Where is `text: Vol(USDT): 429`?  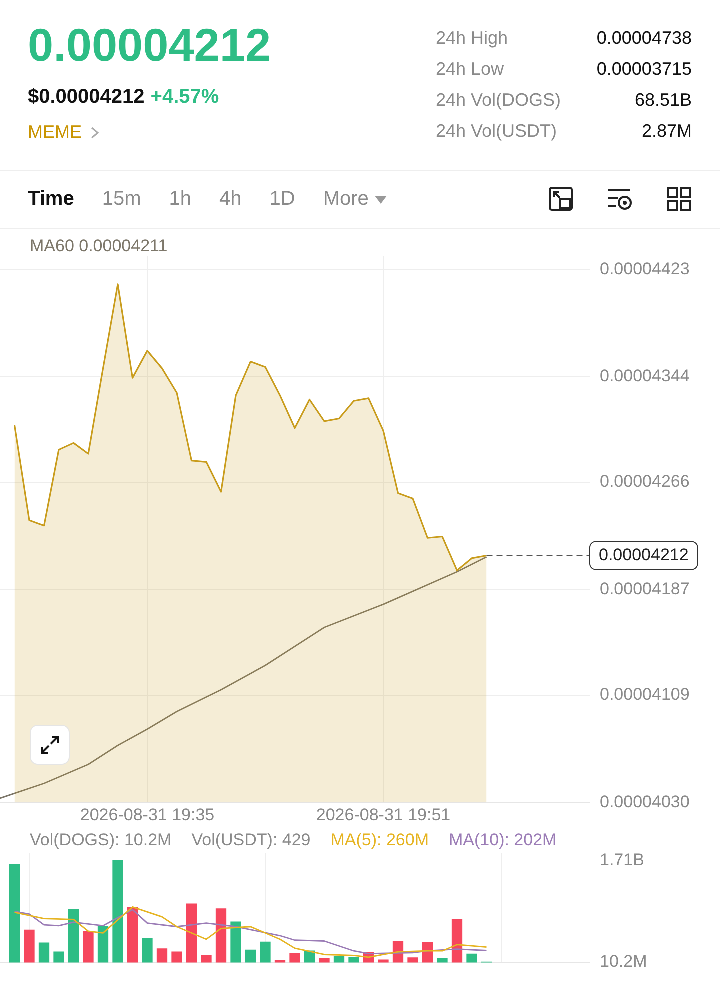
text: Vol(USDT): 429 is located at coordinates (251, 840).